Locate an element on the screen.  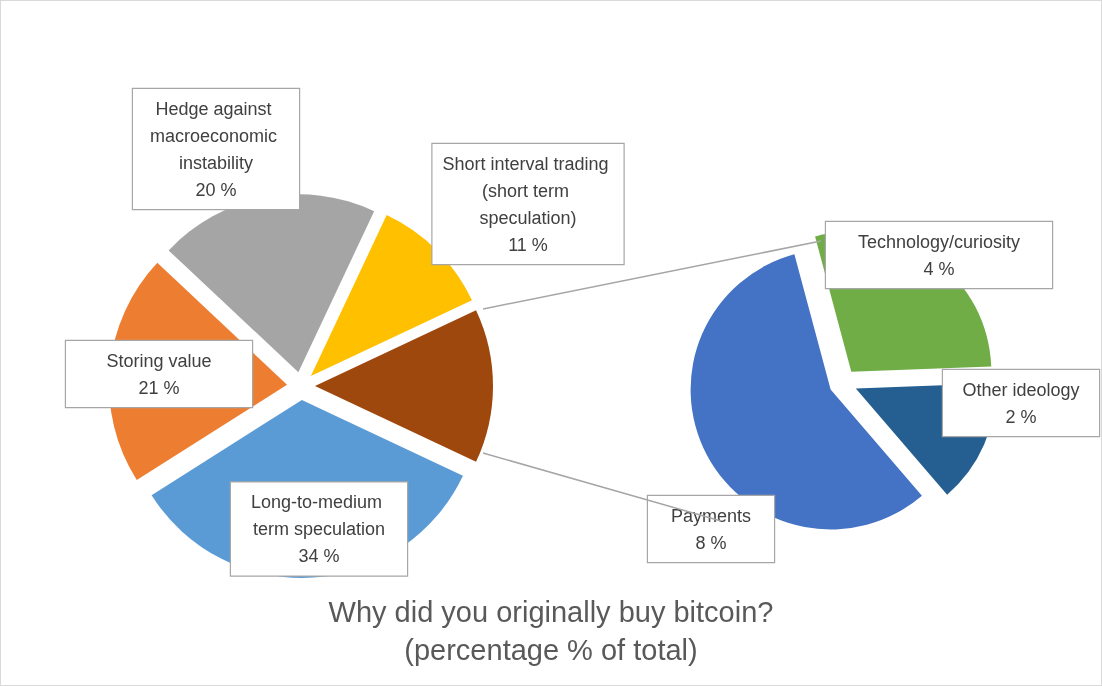
data-label: 11 % is located at coordinates (528, 244).